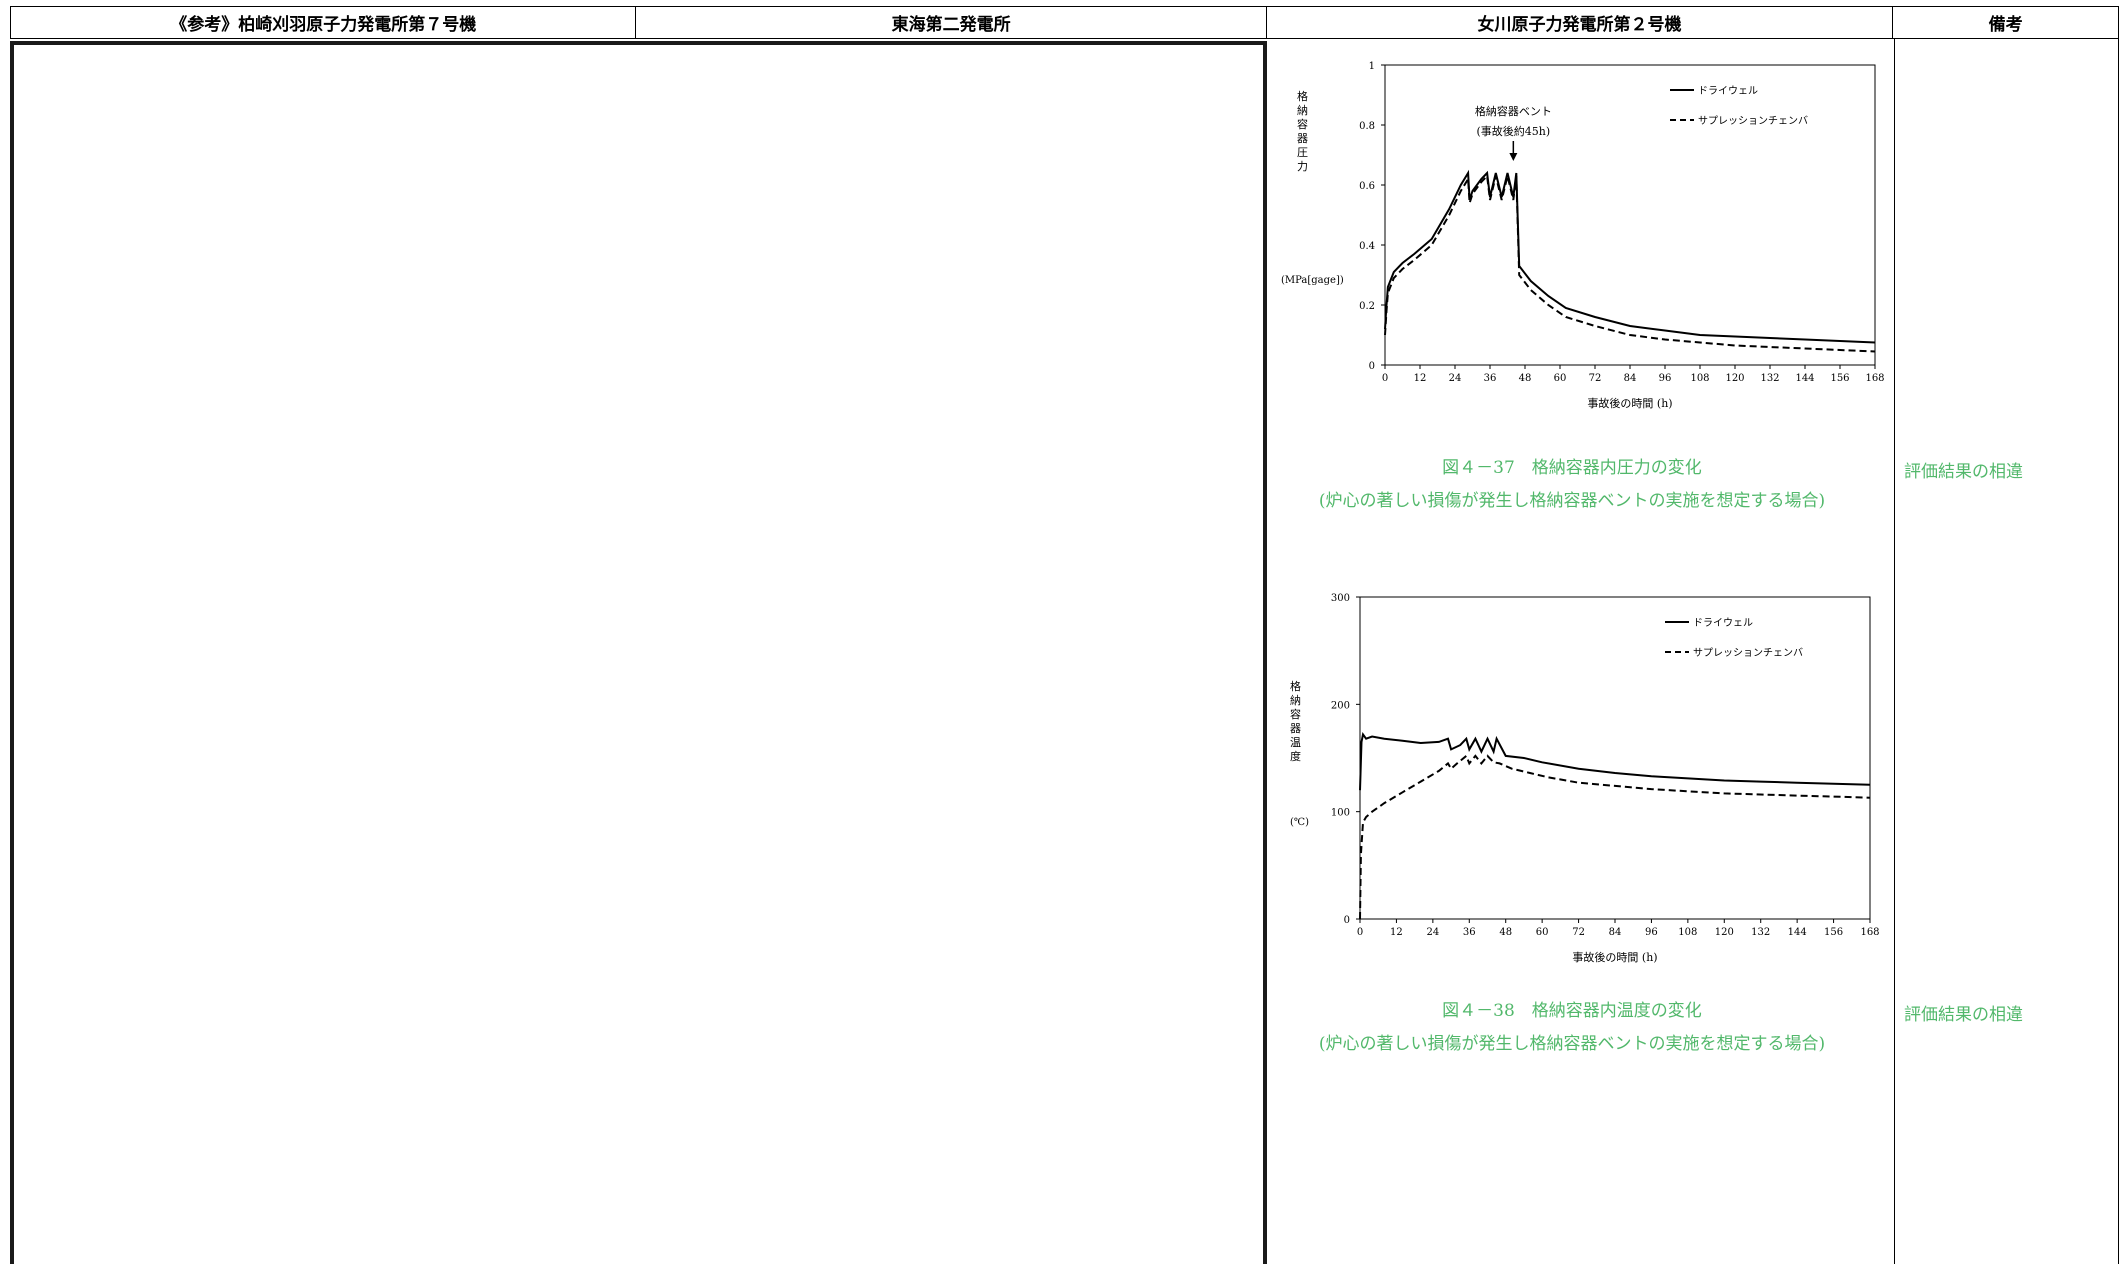 The height and width of the screenshot is (1264, 2123). What do you see at coordinates (1367, 246) in the screenshot?
I see `y-tick-label: 0.4` at bounding box center [1367, 246].